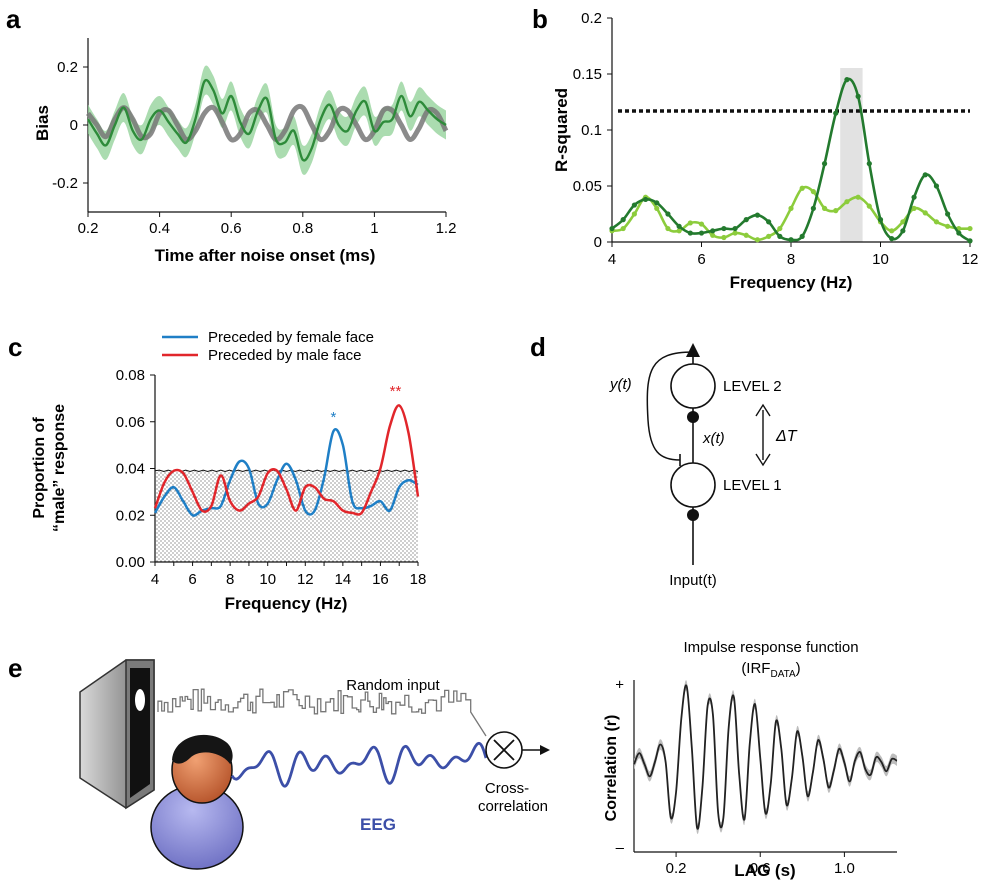  Describe the element at coordinates (267, 123) in the screenshot. I see `a-model-sinusoid-line` at that location.